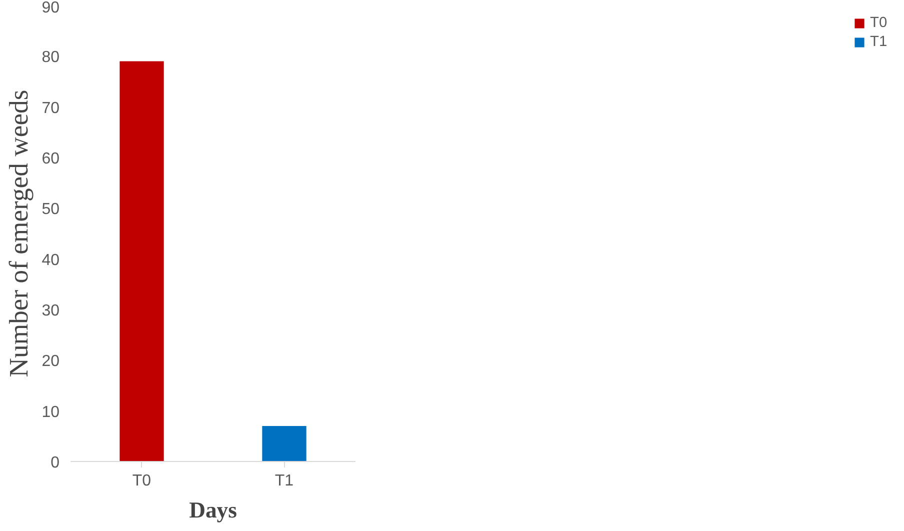 The width and height of the screenshot is (904, 531). I want to click on y-tick-label: 70, so click(51, 108).